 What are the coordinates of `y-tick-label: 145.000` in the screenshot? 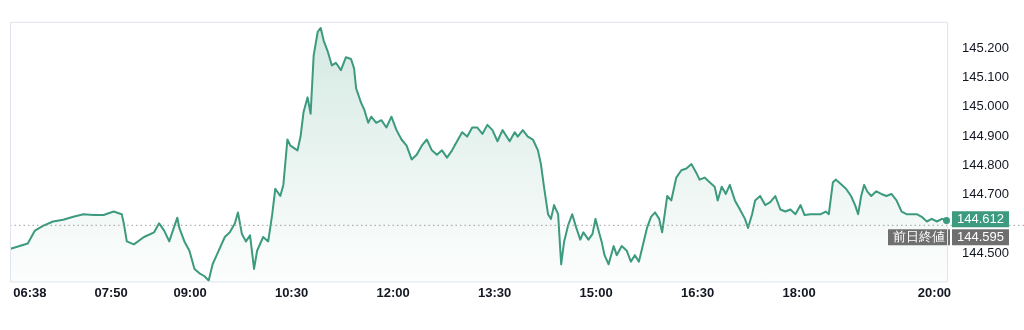 It's located at (985, 106).